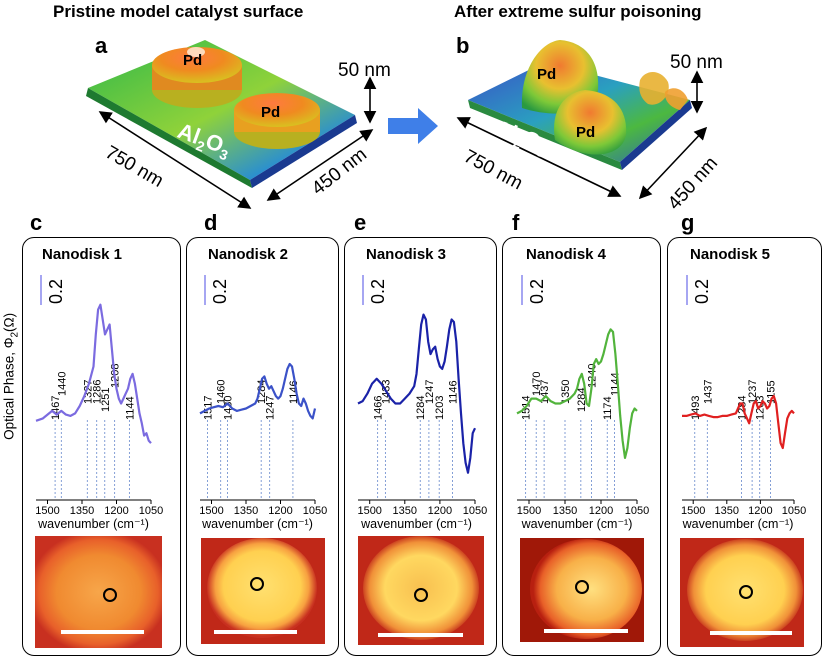  Describe the element at coordinates (93, 373) in the screenshot. I see `series-line-c` at that location.